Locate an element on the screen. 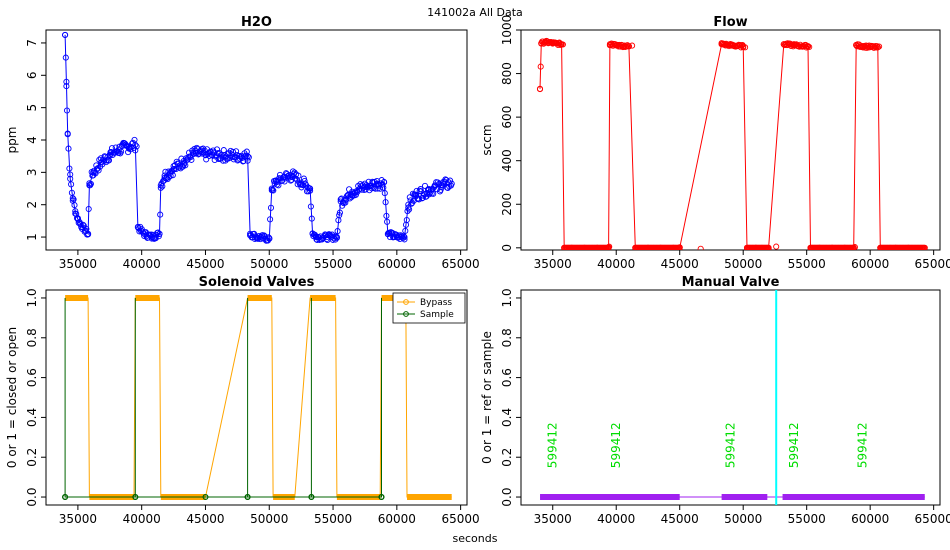  panel-title: Solenoid Valves is located at coordinates (257, 282).